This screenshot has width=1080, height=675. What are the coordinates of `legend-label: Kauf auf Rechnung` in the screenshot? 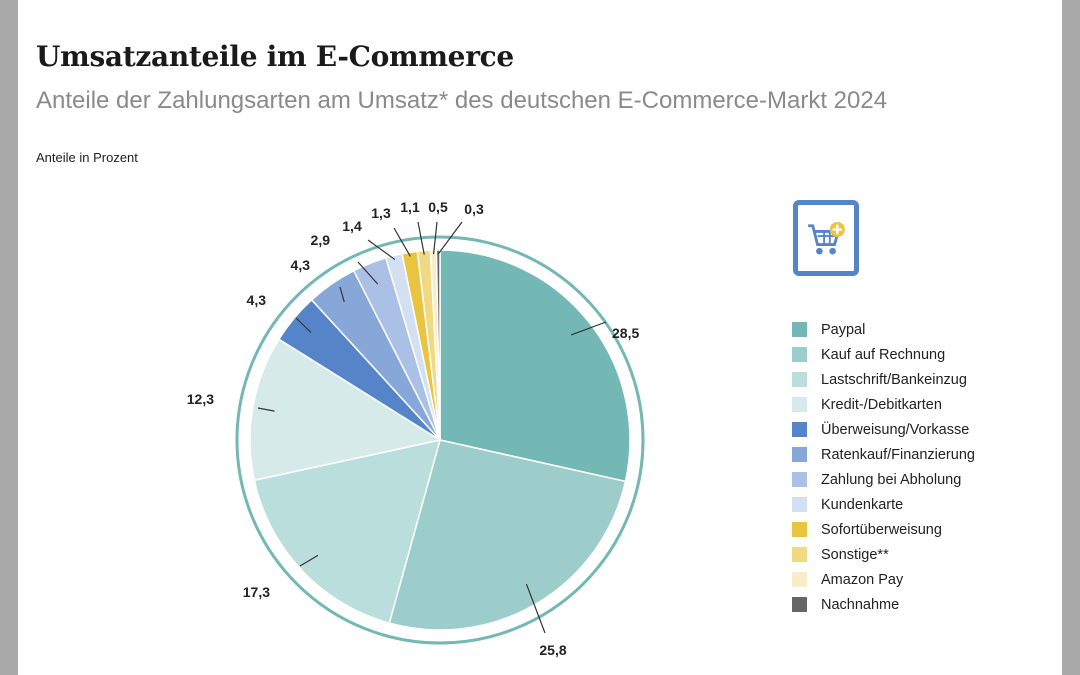 It's located at (883, 354).